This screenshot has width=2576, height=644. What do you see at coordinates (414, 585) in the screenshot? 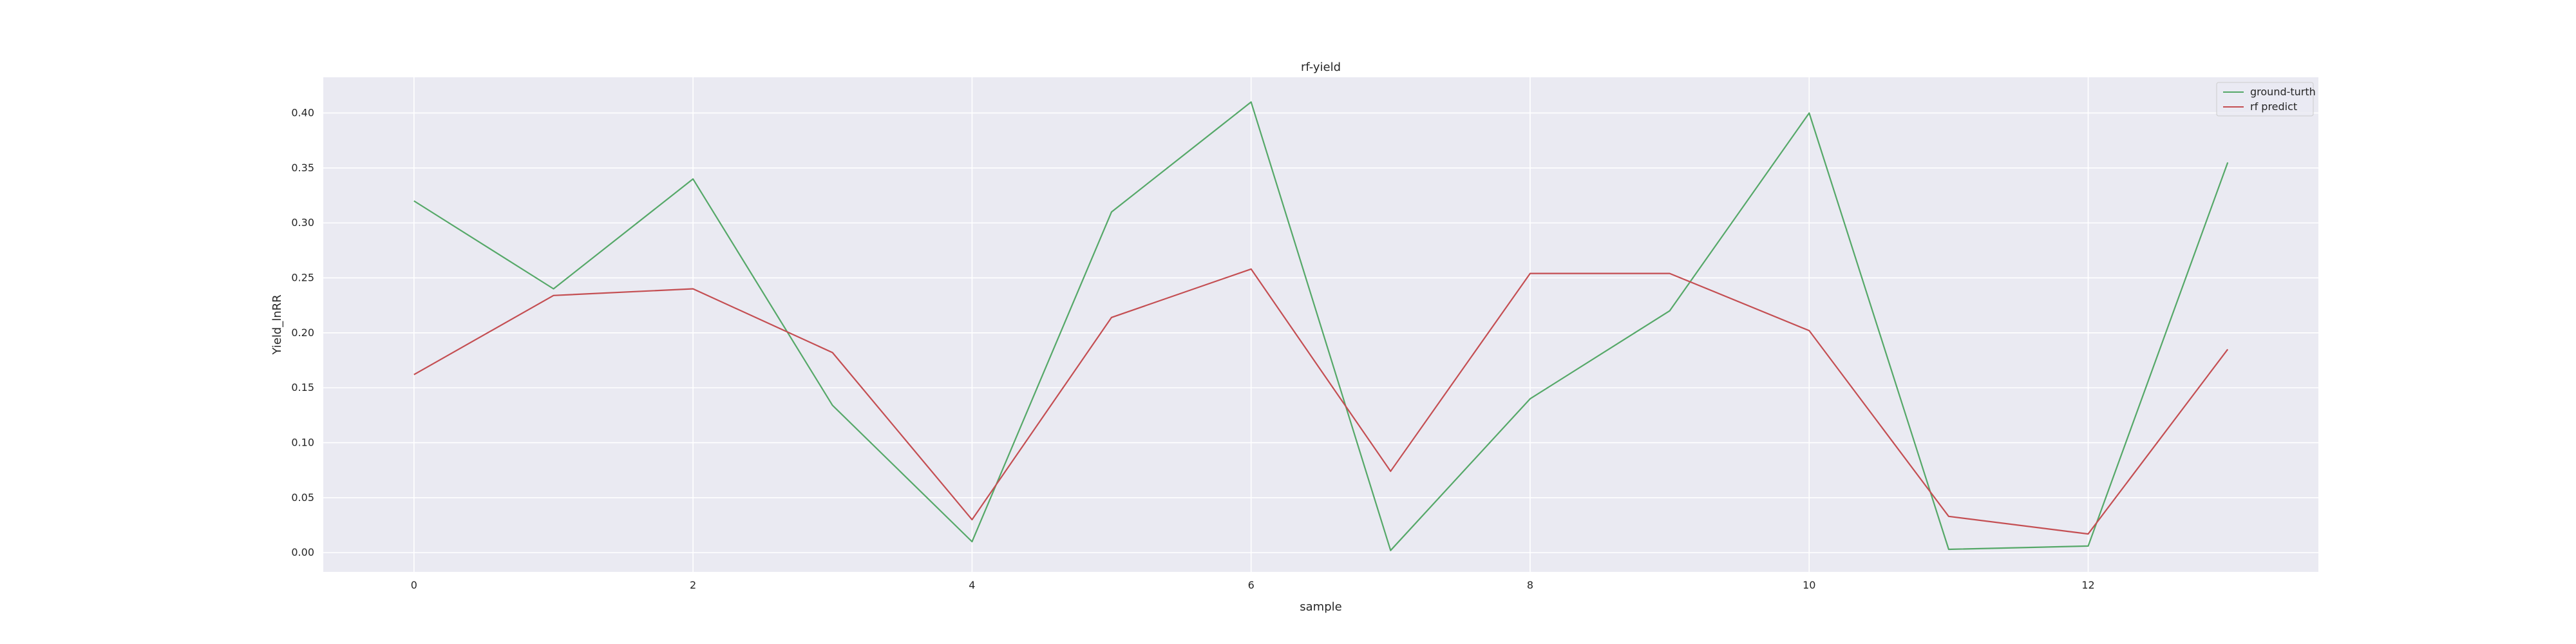
I see `x-tick-label: 0` at bounding box center [414, 585].